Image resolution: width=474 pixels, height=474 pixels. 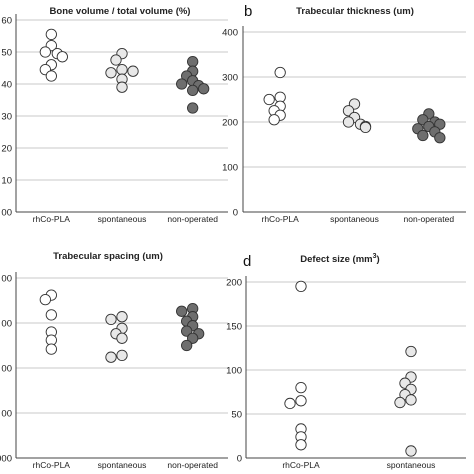 I want to click on y-tick-label: 20, so click(x=6, y=149).